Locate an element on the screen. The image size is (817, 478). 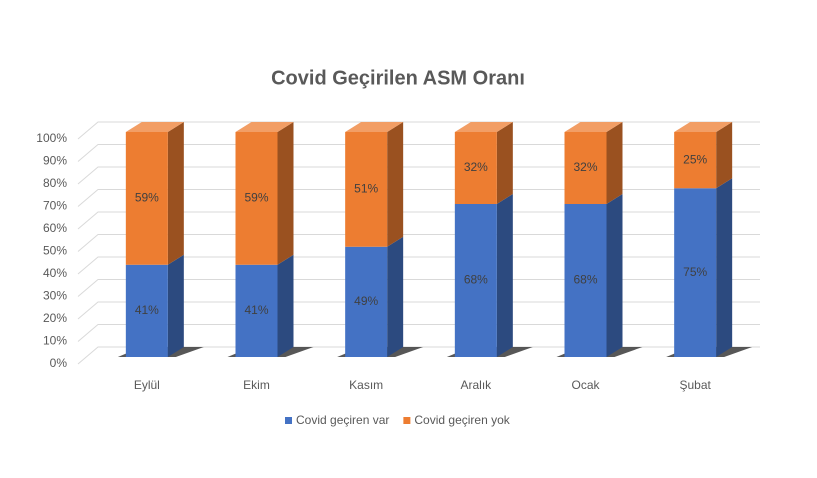
legend-label: Covid geçiren yok is located at coordinates (462, 420).